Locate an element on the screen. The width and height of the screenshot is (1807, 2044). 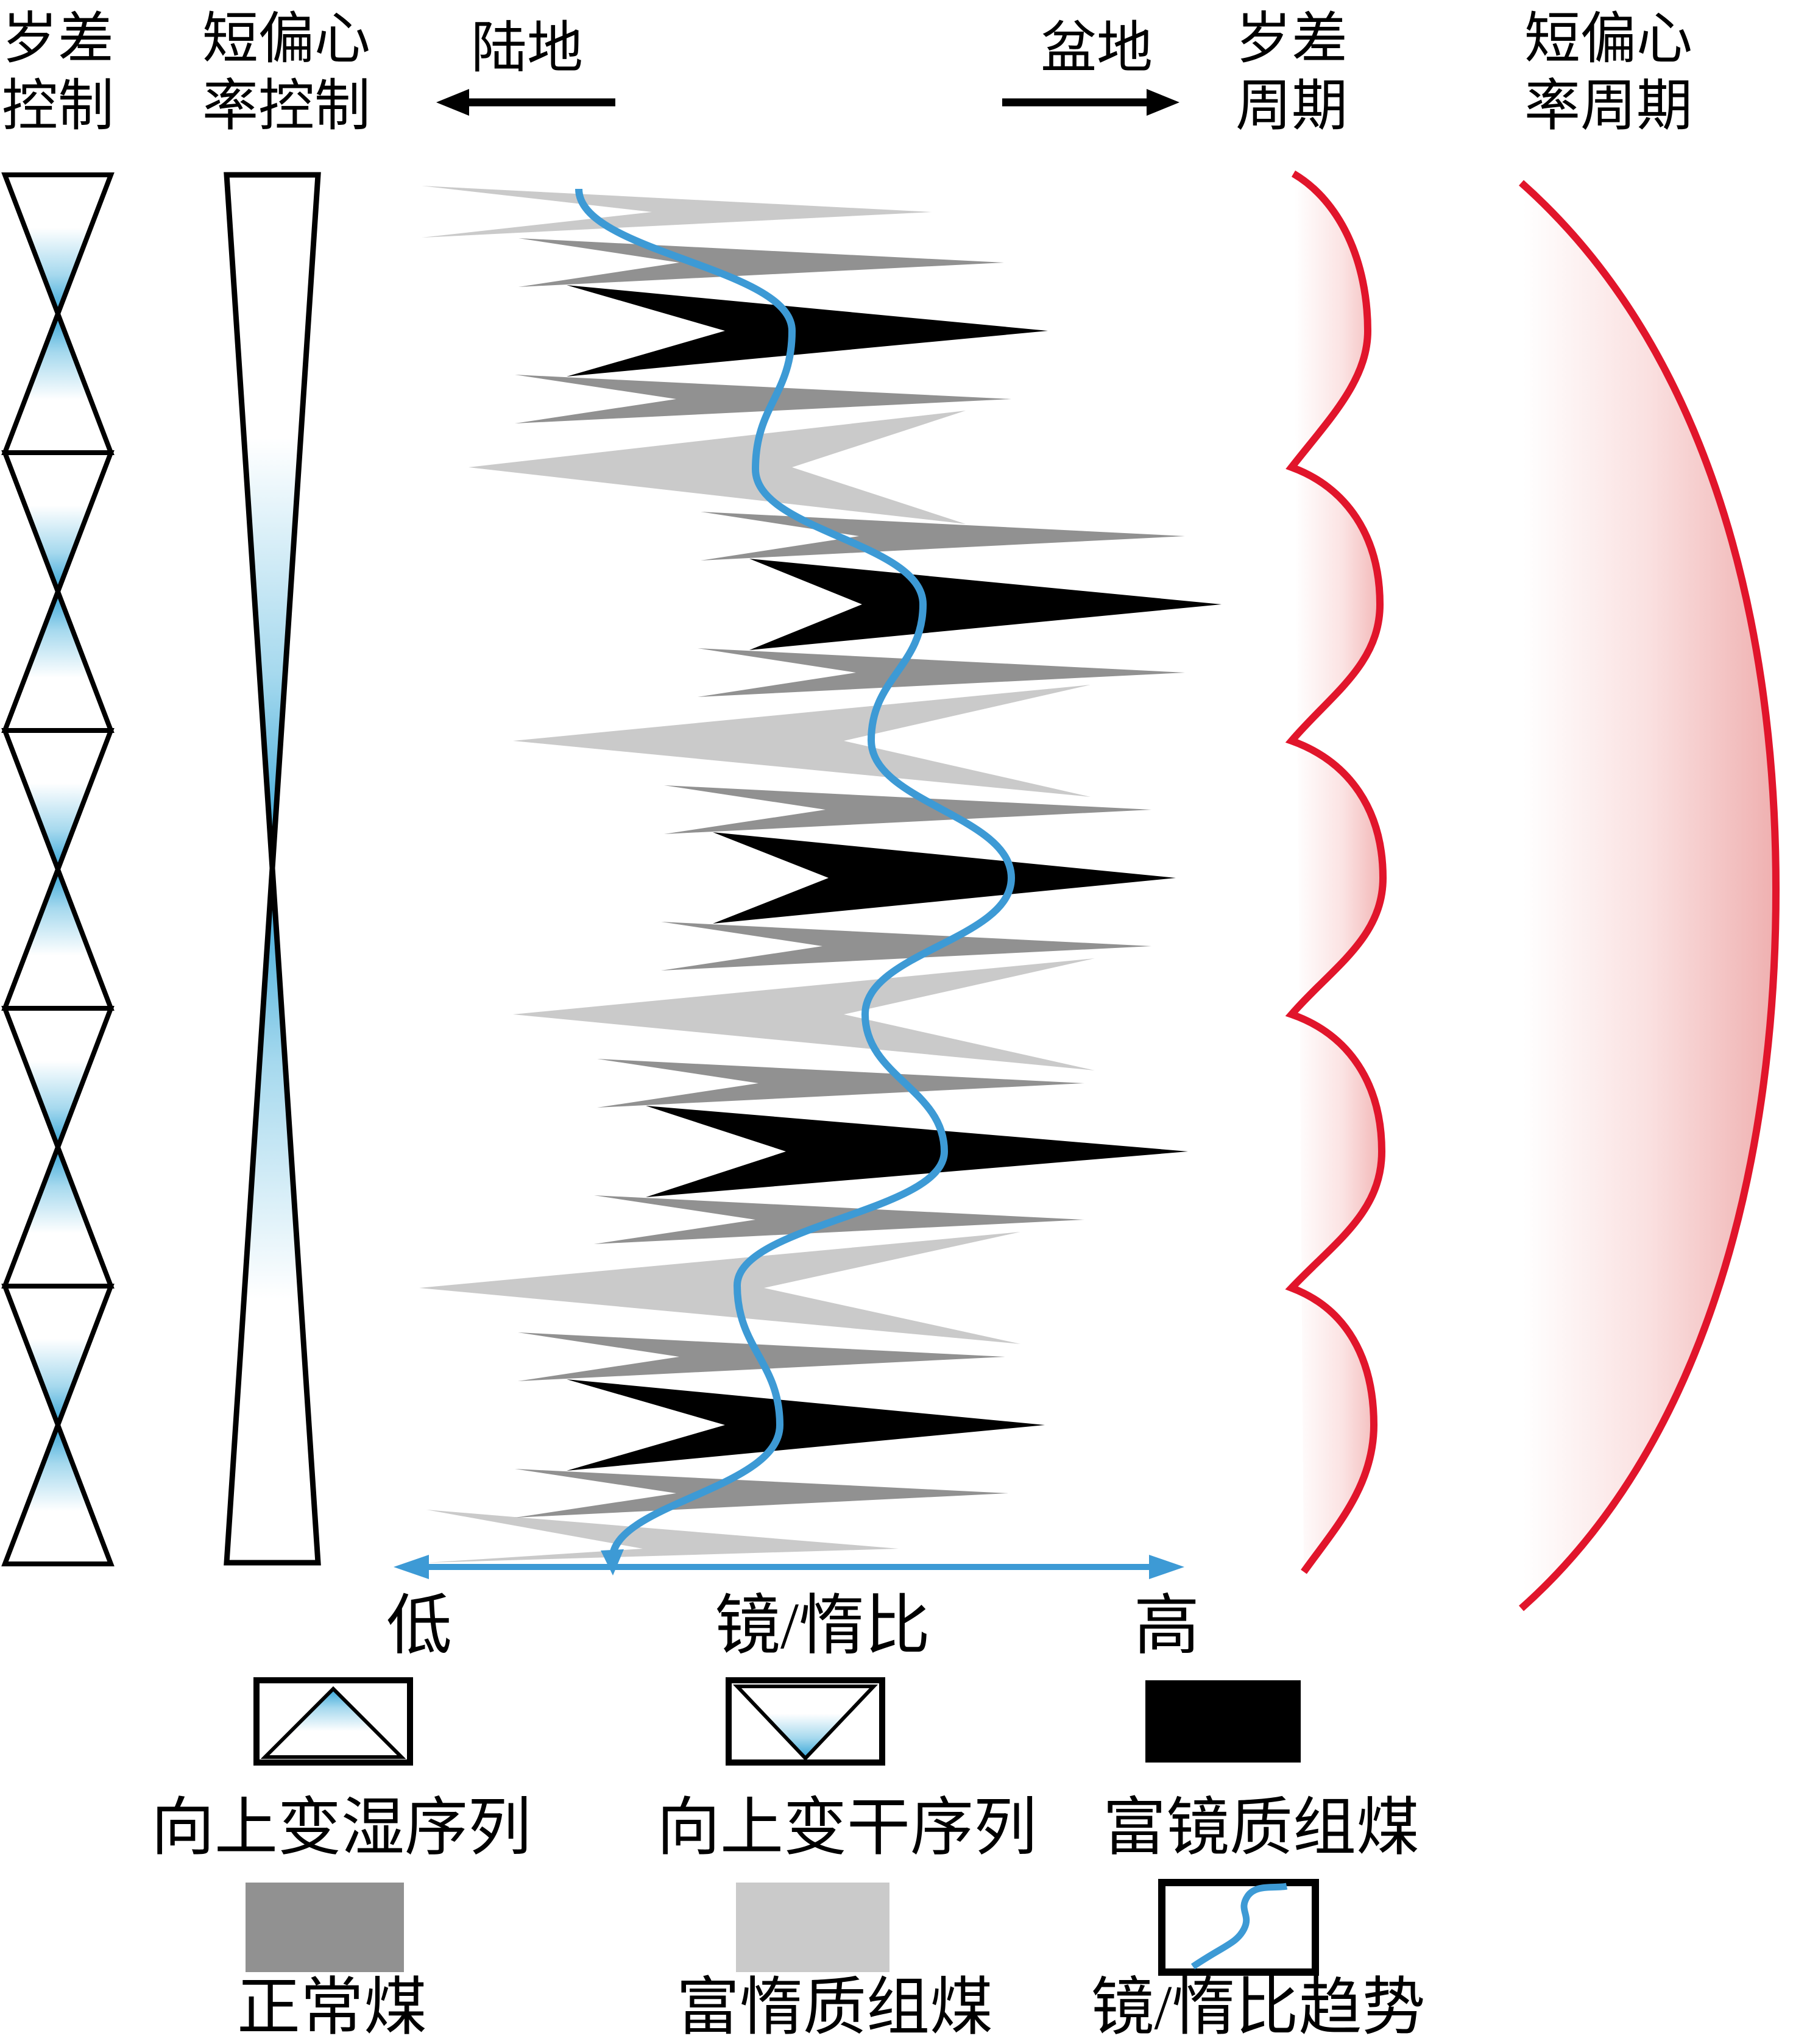
axis-left-arrowhead-icon is located at coordinates (411, 1567).